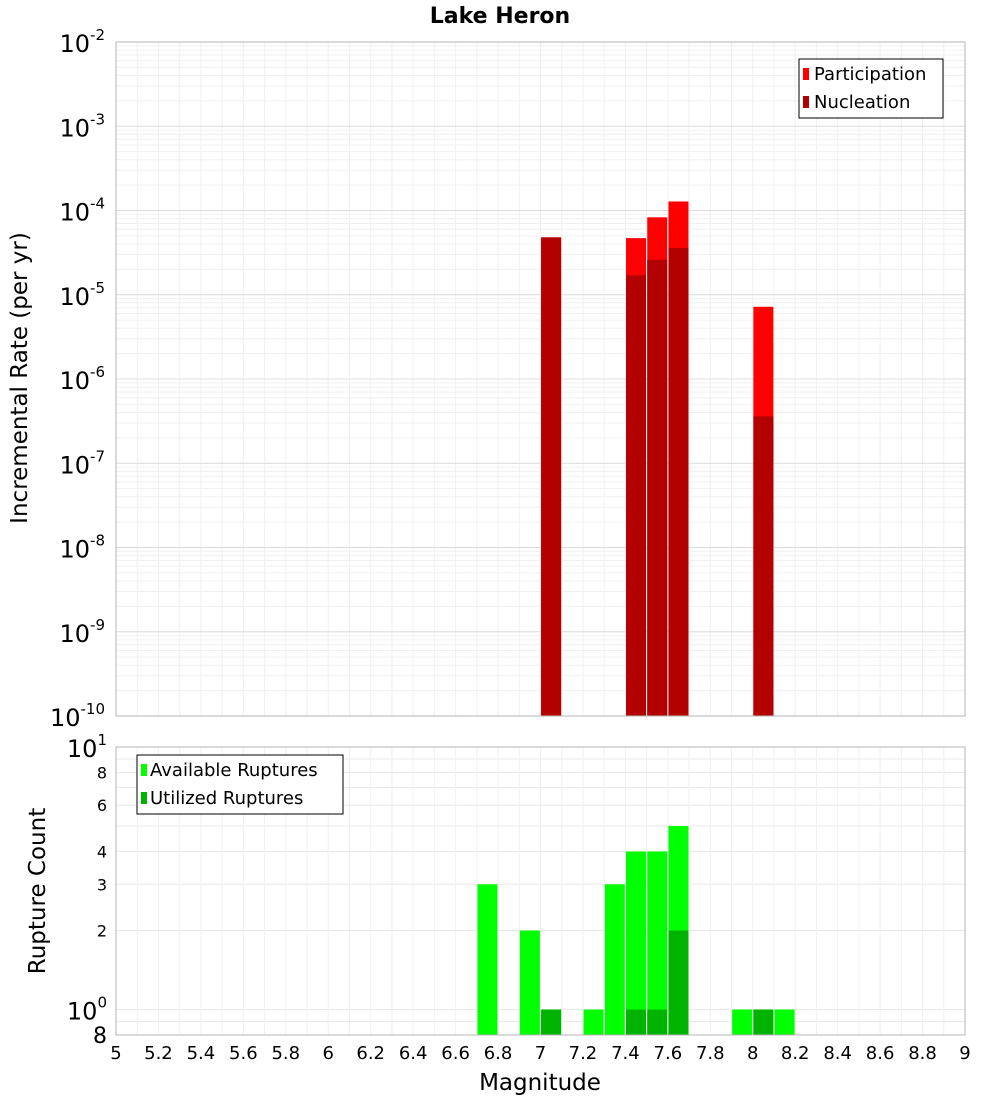  Describe the element at coordinates (102, 884) in the screenshot. I see `bottom-y-tick-label: 3` at that location.